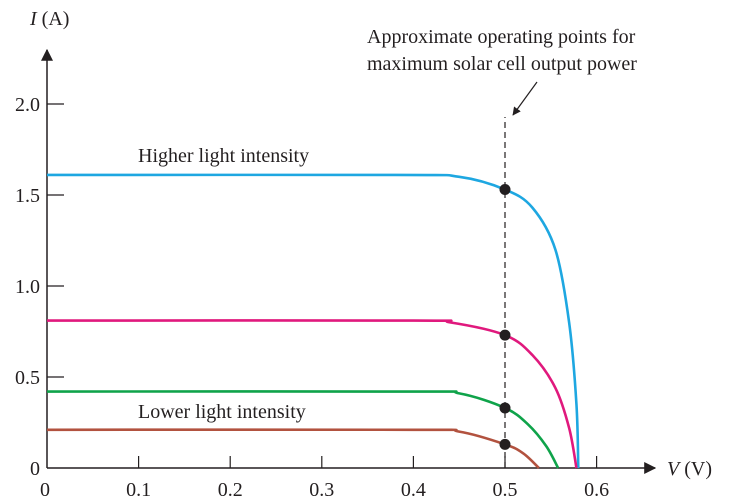 The image size is (732, 504). Describe the element at coordinates (222, 412) in the screenshot. I see `lower-intensity-label: Lower light intensity` at that location.